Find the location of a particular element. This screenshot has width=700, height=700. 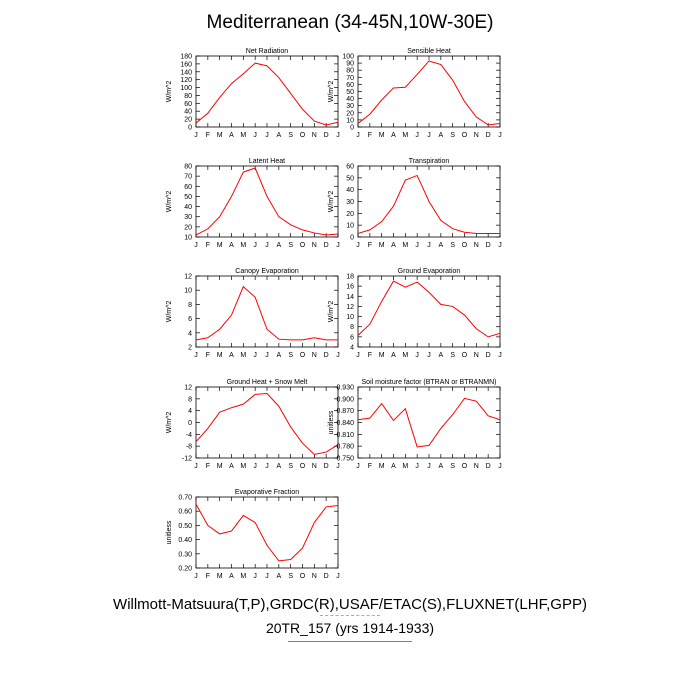

y-tick-label: 120 is located at coordinates (186, 80).